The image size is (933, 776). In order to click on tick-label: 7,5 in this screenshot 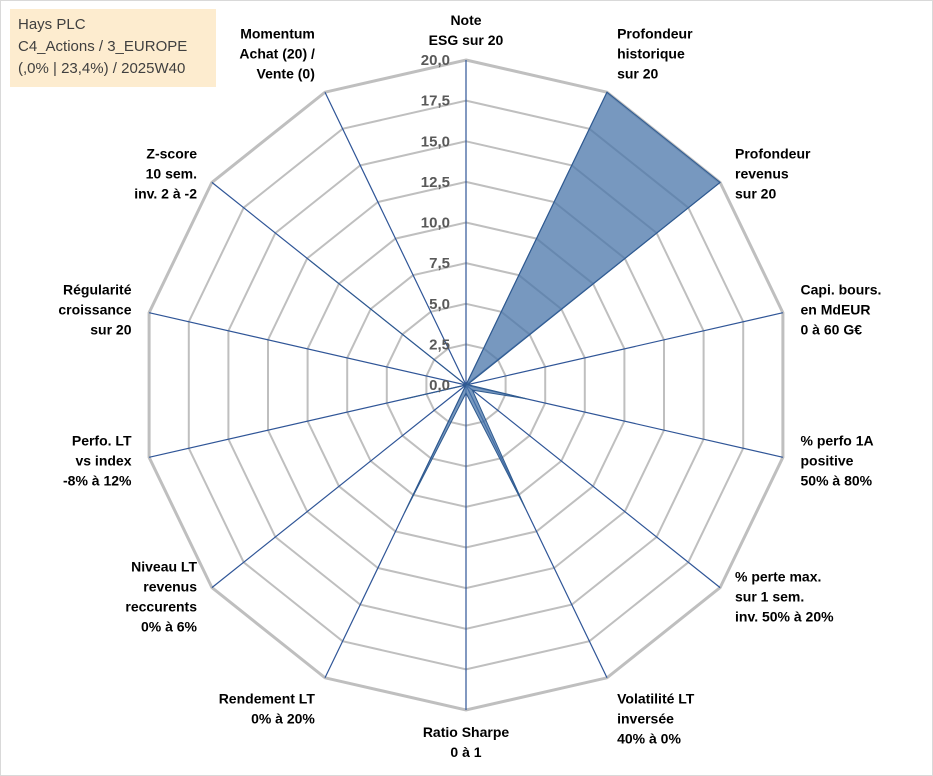, I will do `click(439, 263)`.